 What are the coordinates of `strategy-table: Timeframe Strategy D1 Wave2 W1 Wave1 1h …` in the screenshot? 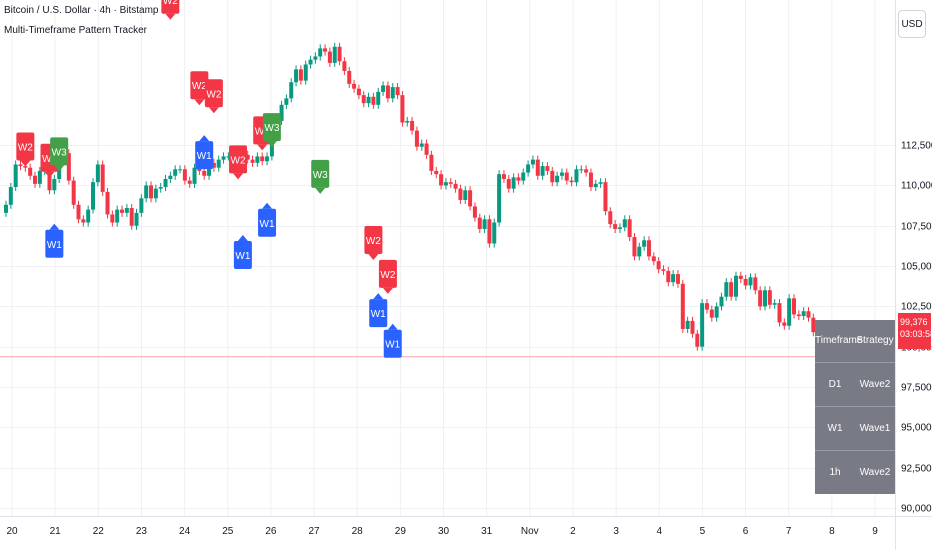 It's located at (855, 407).